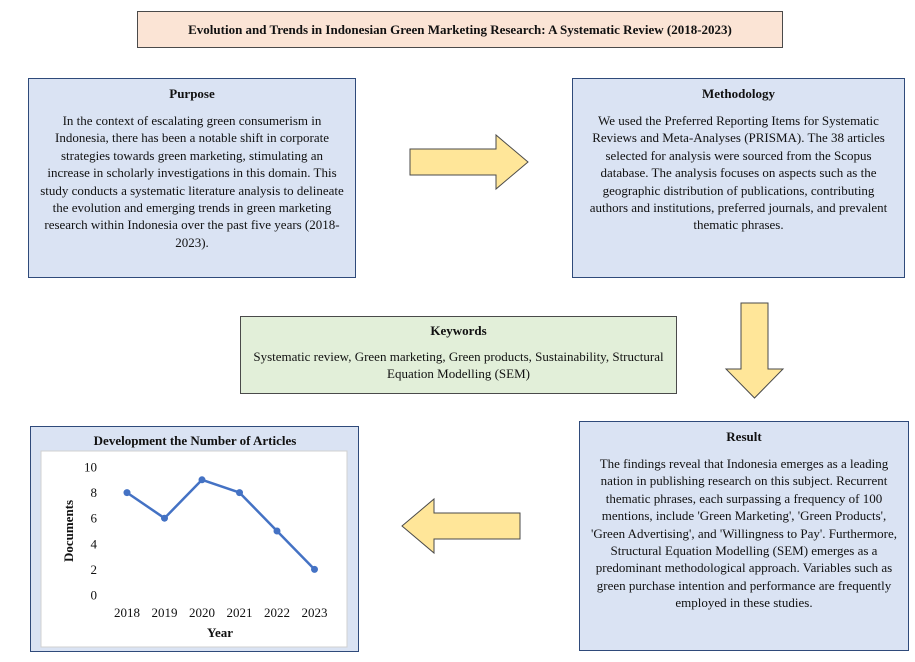  Describe the element at coordinates (744, 436) in the screenshot. I see `result-heading: Result` at that location.